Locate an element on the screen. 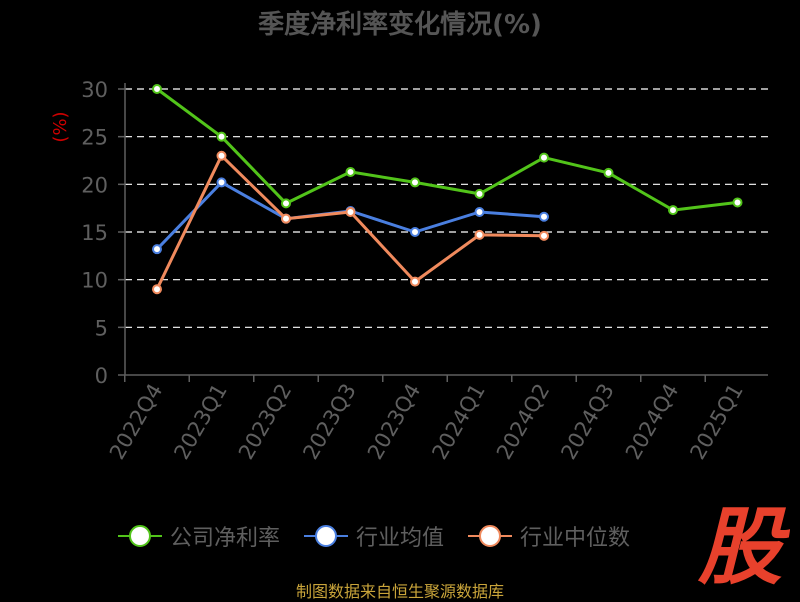 This screenshot has height=602, width=800. x-tick-label: 2024Q4 is located at coordinates (652, 422).